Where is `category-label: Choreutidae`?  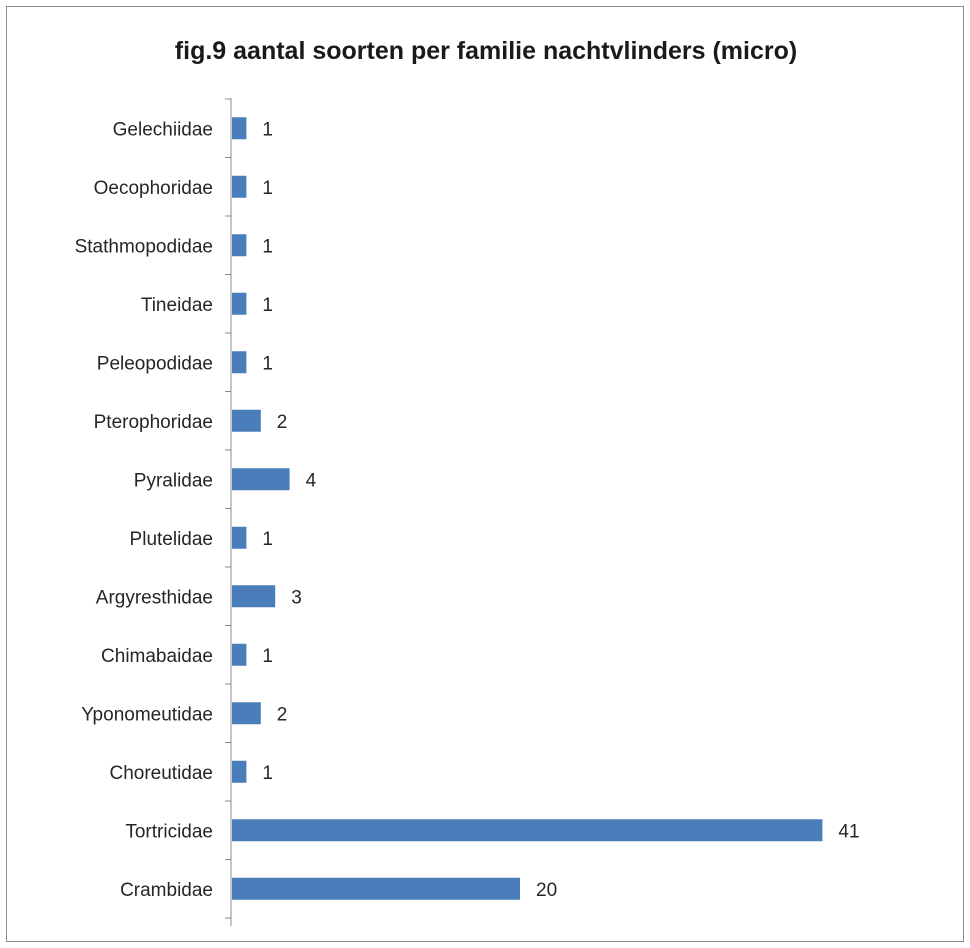
category-label: Choreutidae is located at coordinates (161, 773).